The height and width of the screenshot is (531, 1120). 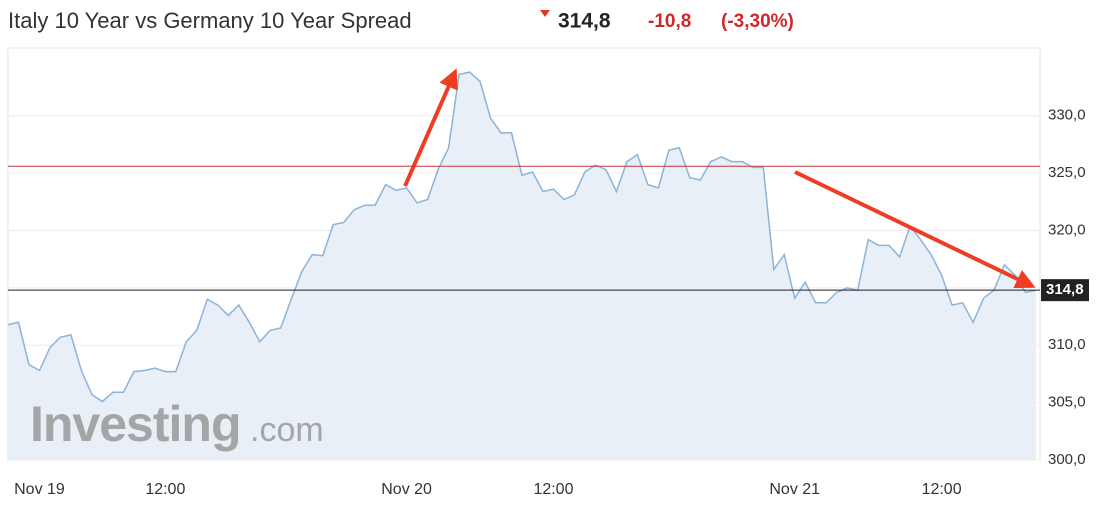 I want to click on y-tick-label: 320,0, so click(x=1067, y=229).